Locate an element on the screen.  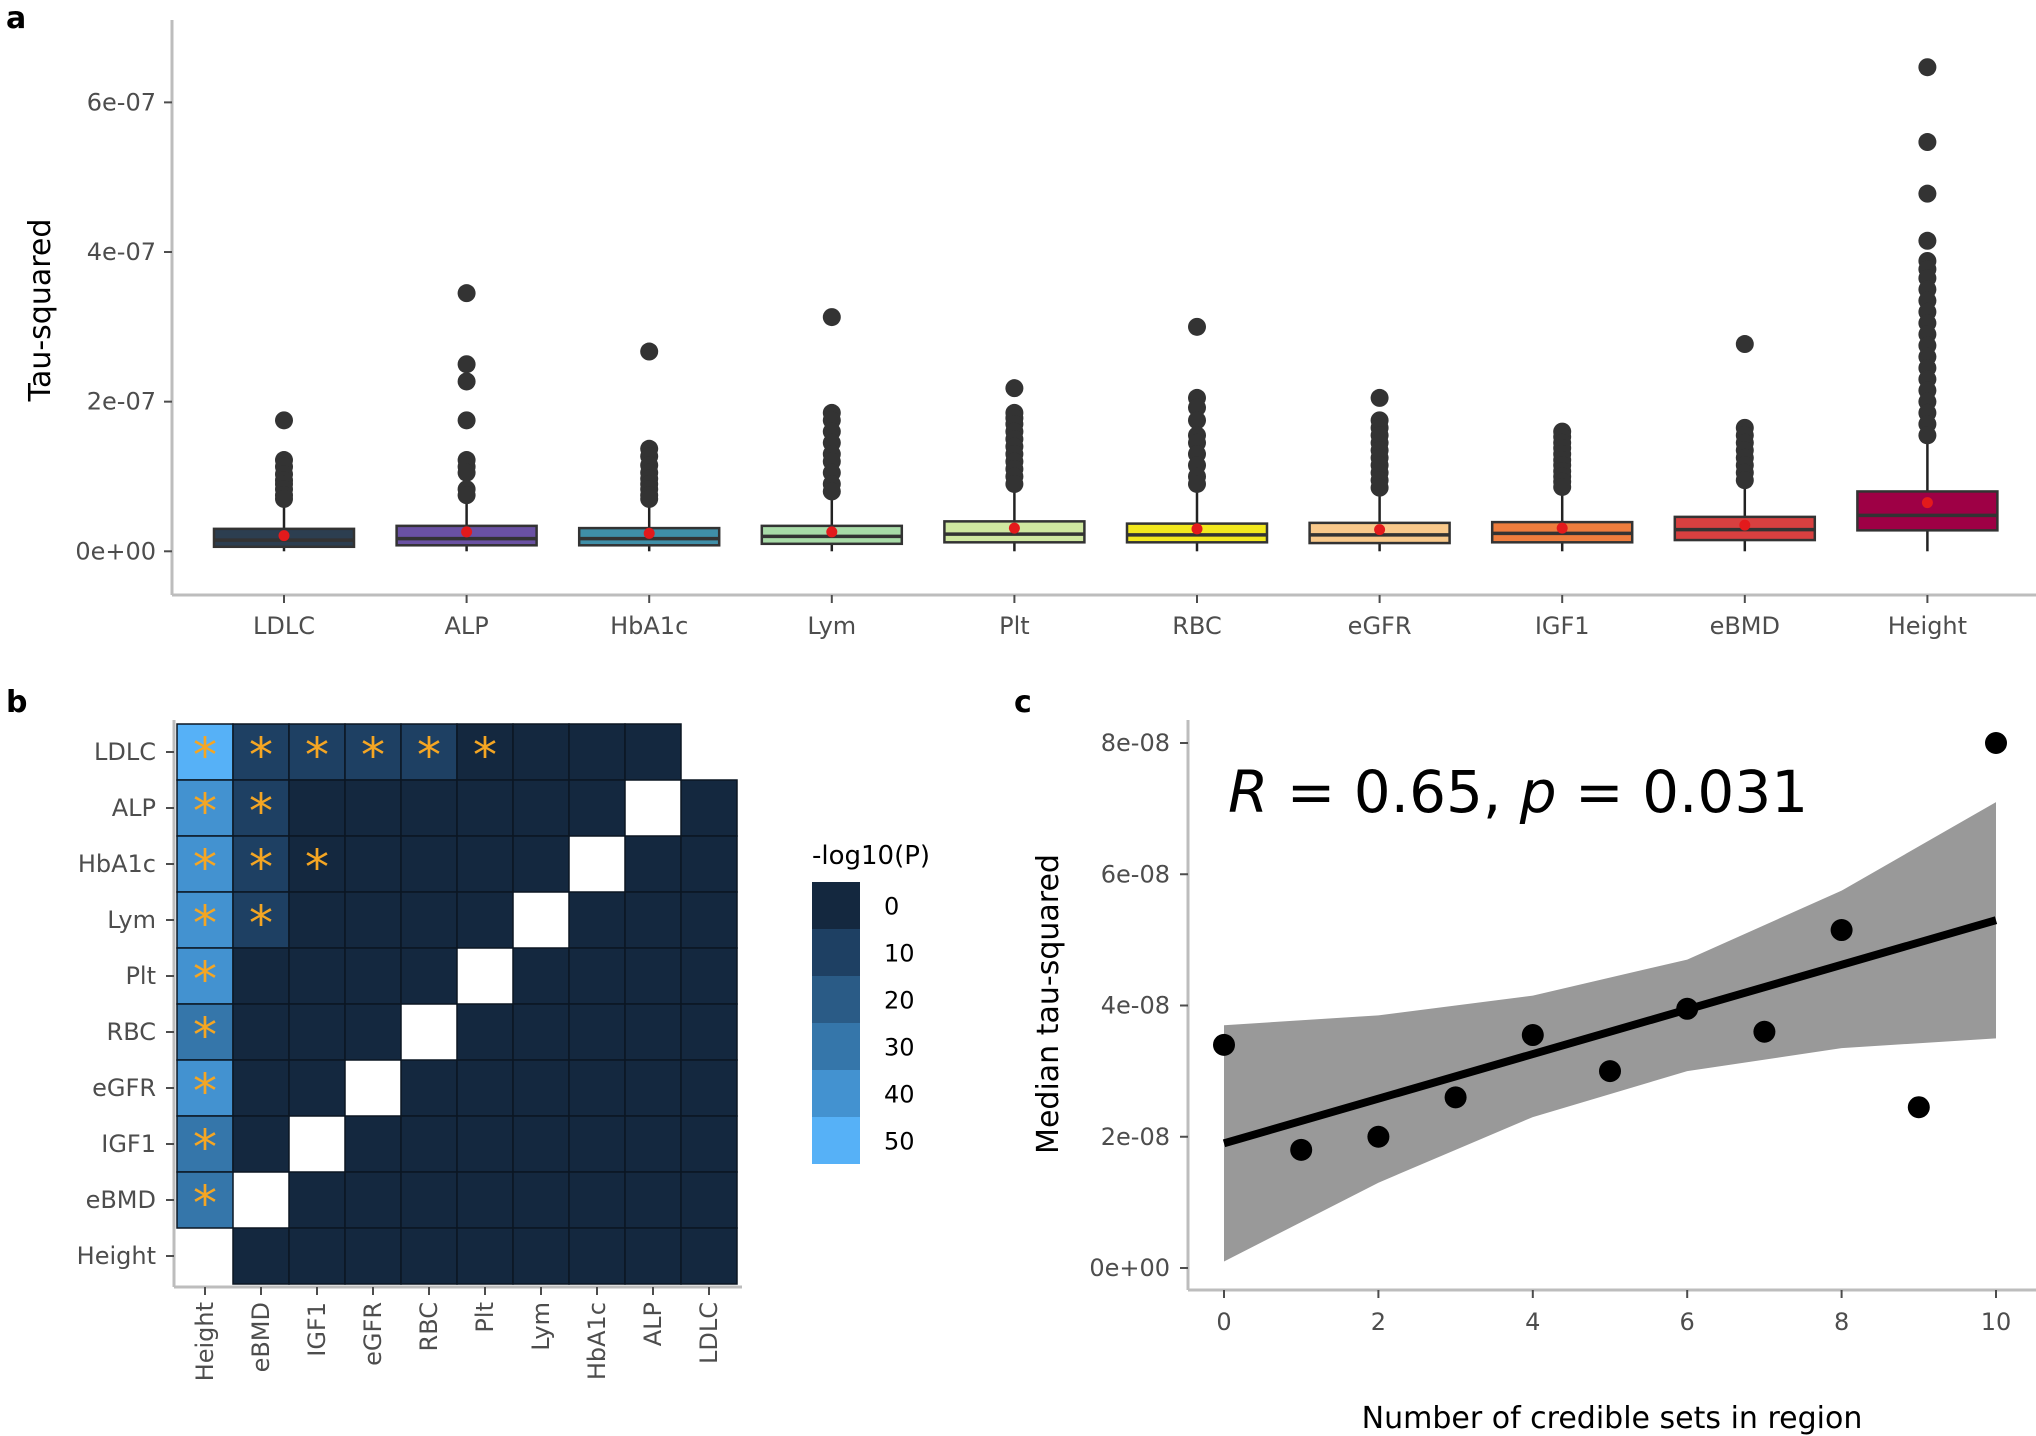
y-tick-label: 6e-07 is located at coordinates (121, 102).